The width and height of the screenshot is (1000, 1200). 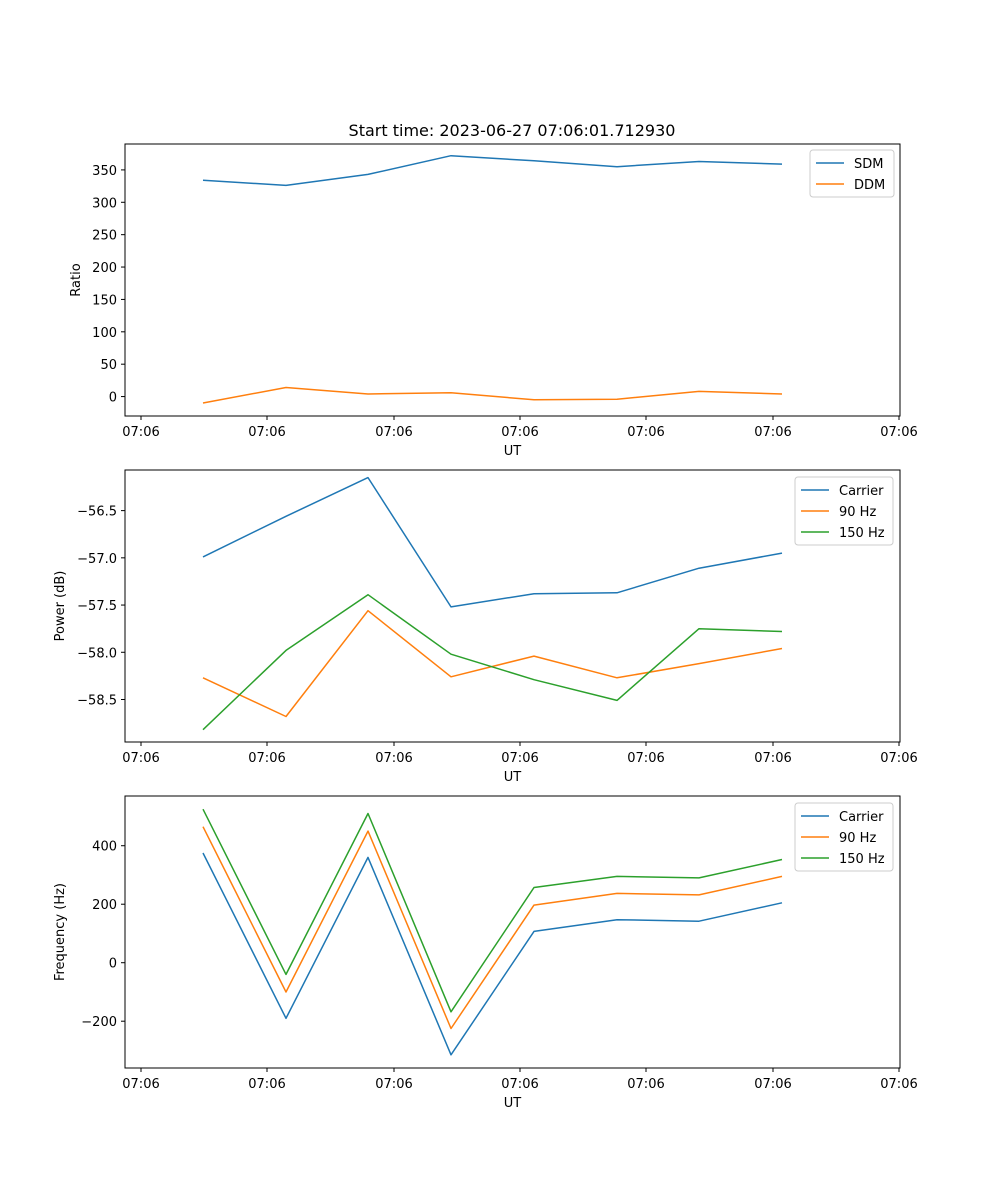 What do you see at coordinates (97, 512) in the screenshot?
I see `y-tick-label: −56.5` at bounding box center [97, 512].